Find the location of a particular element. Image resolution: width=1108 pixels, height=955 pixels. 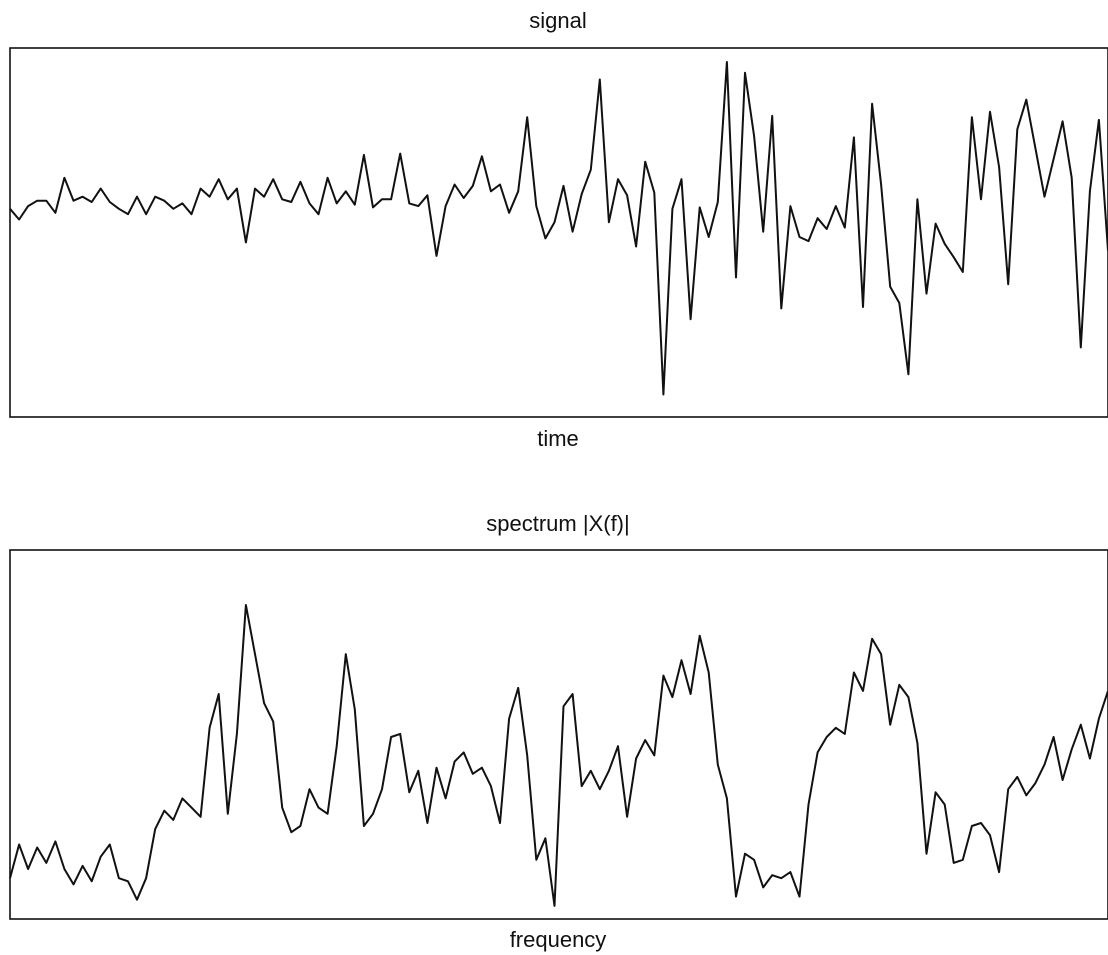

signal-title: signal is located at coordinates (557, 20).